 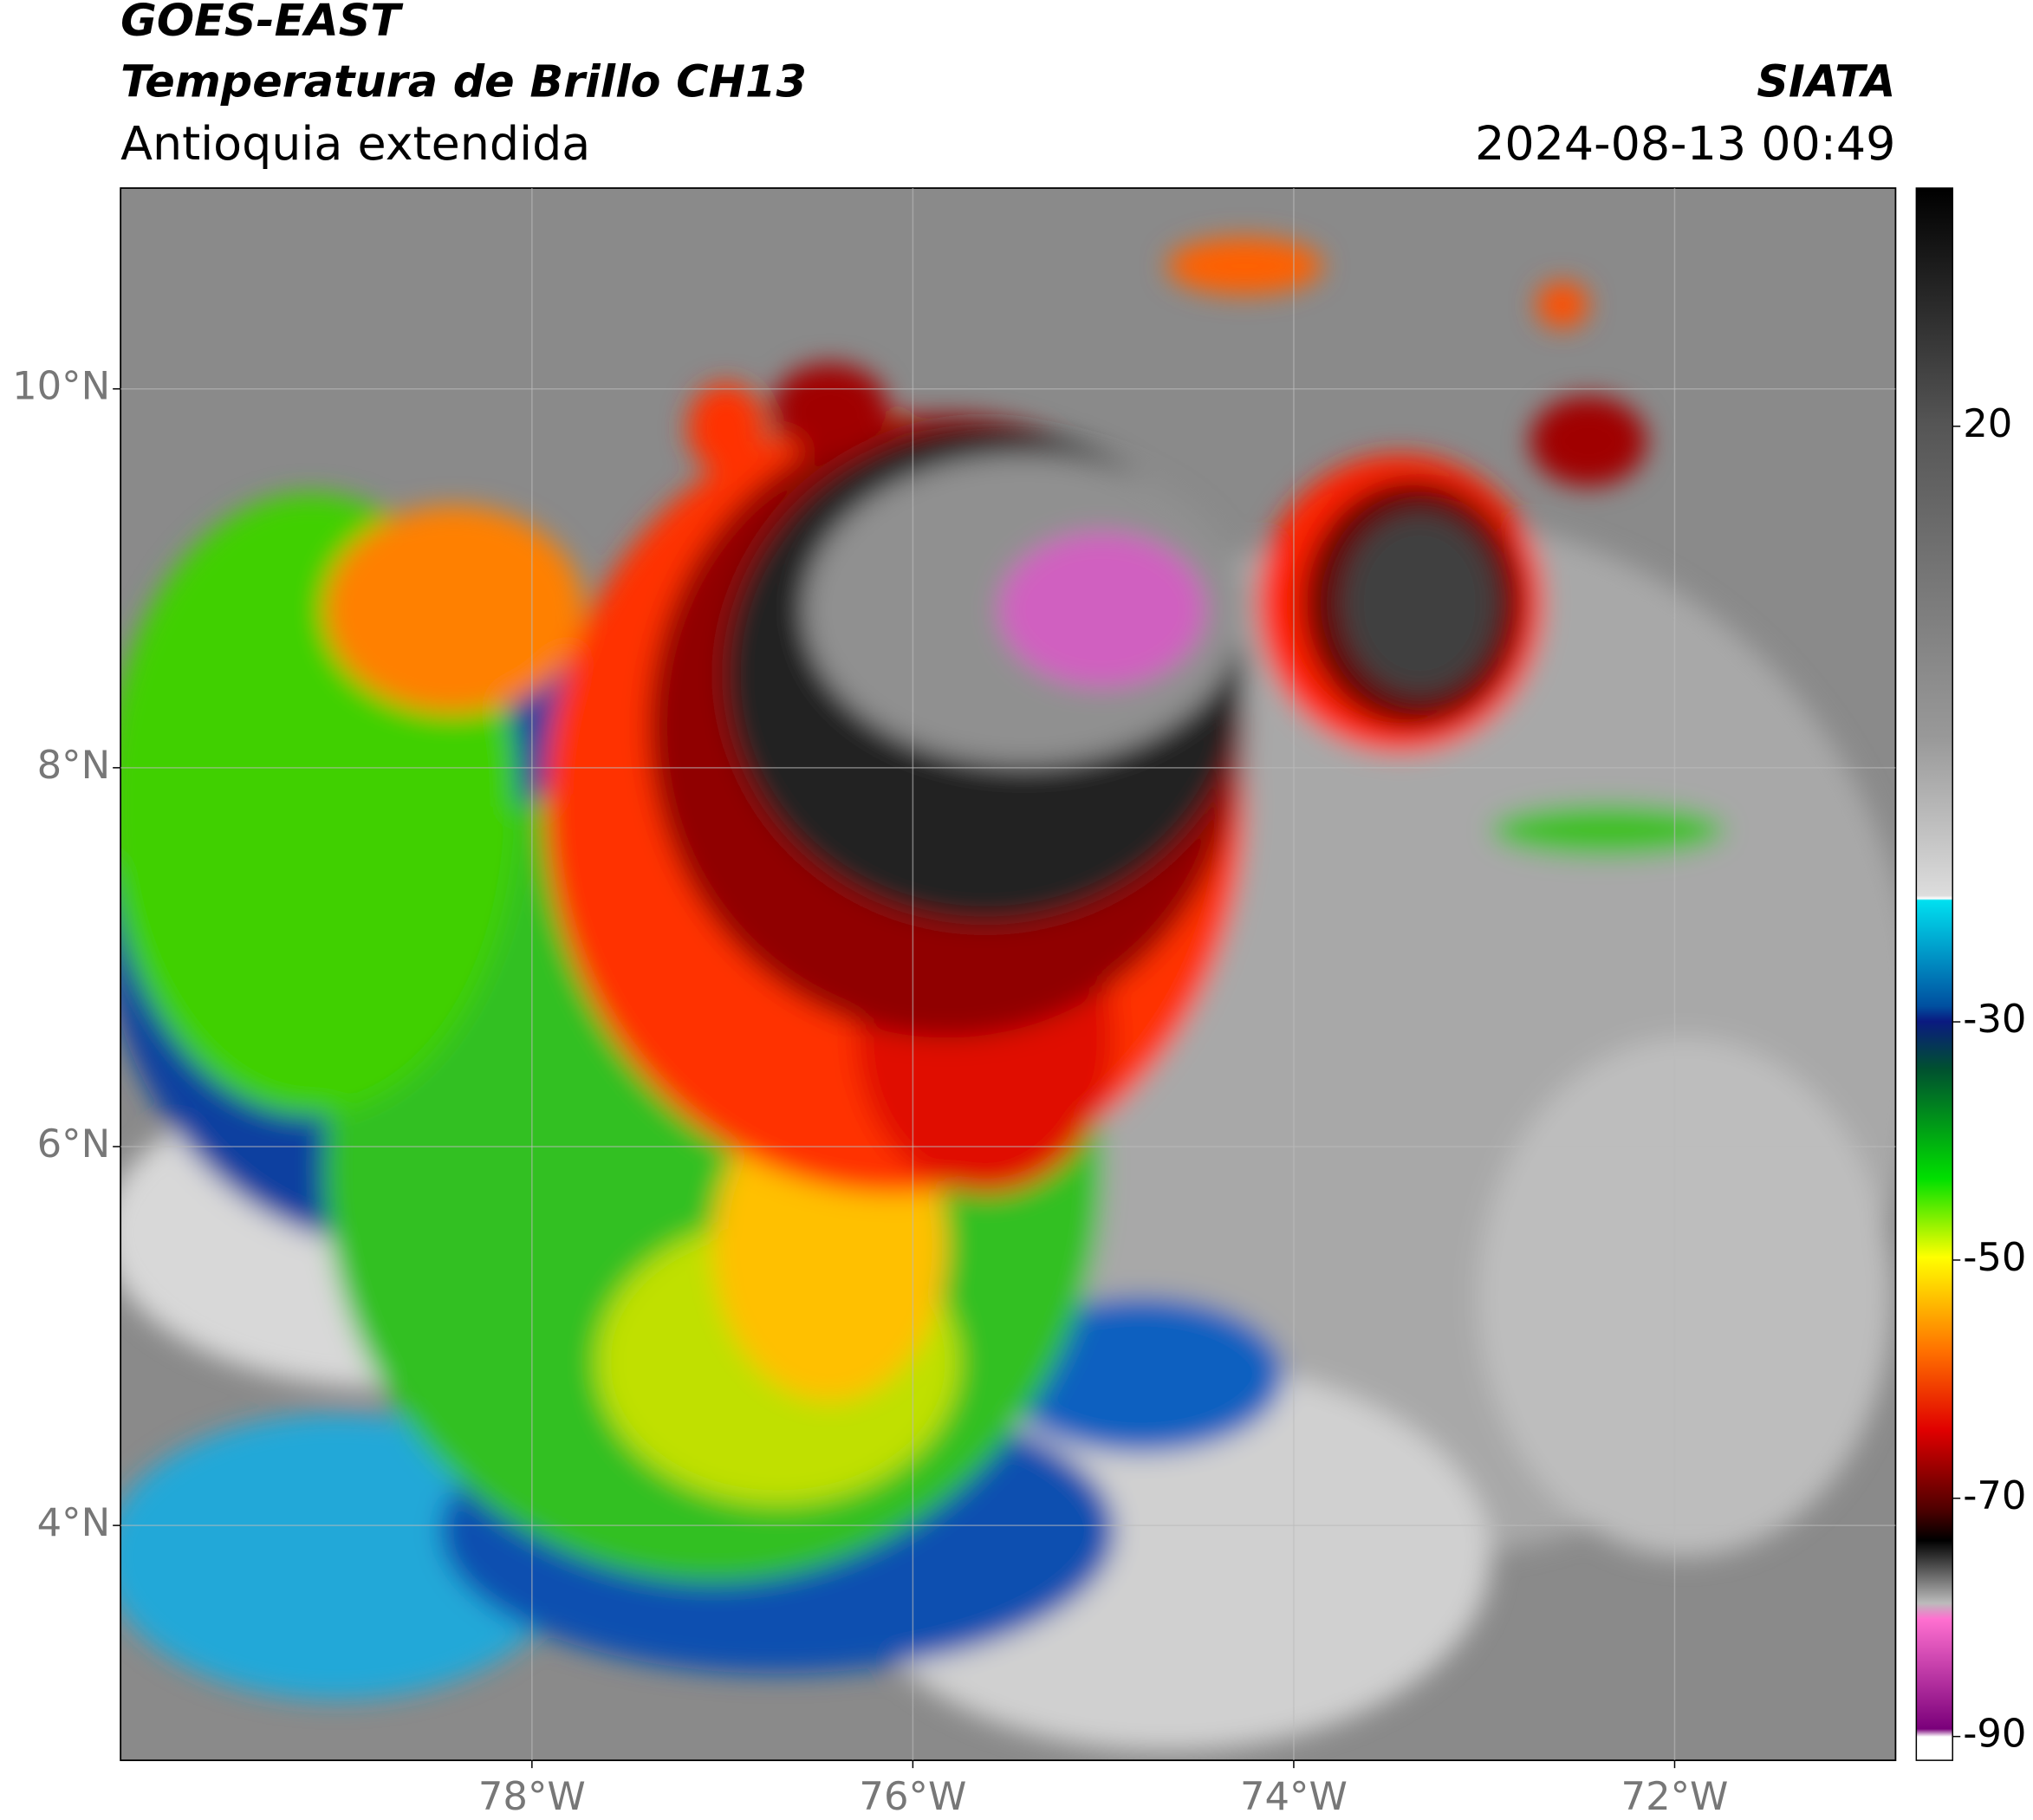 I want to click on y-tick-label: 10°N, so click(x=61, y=386).